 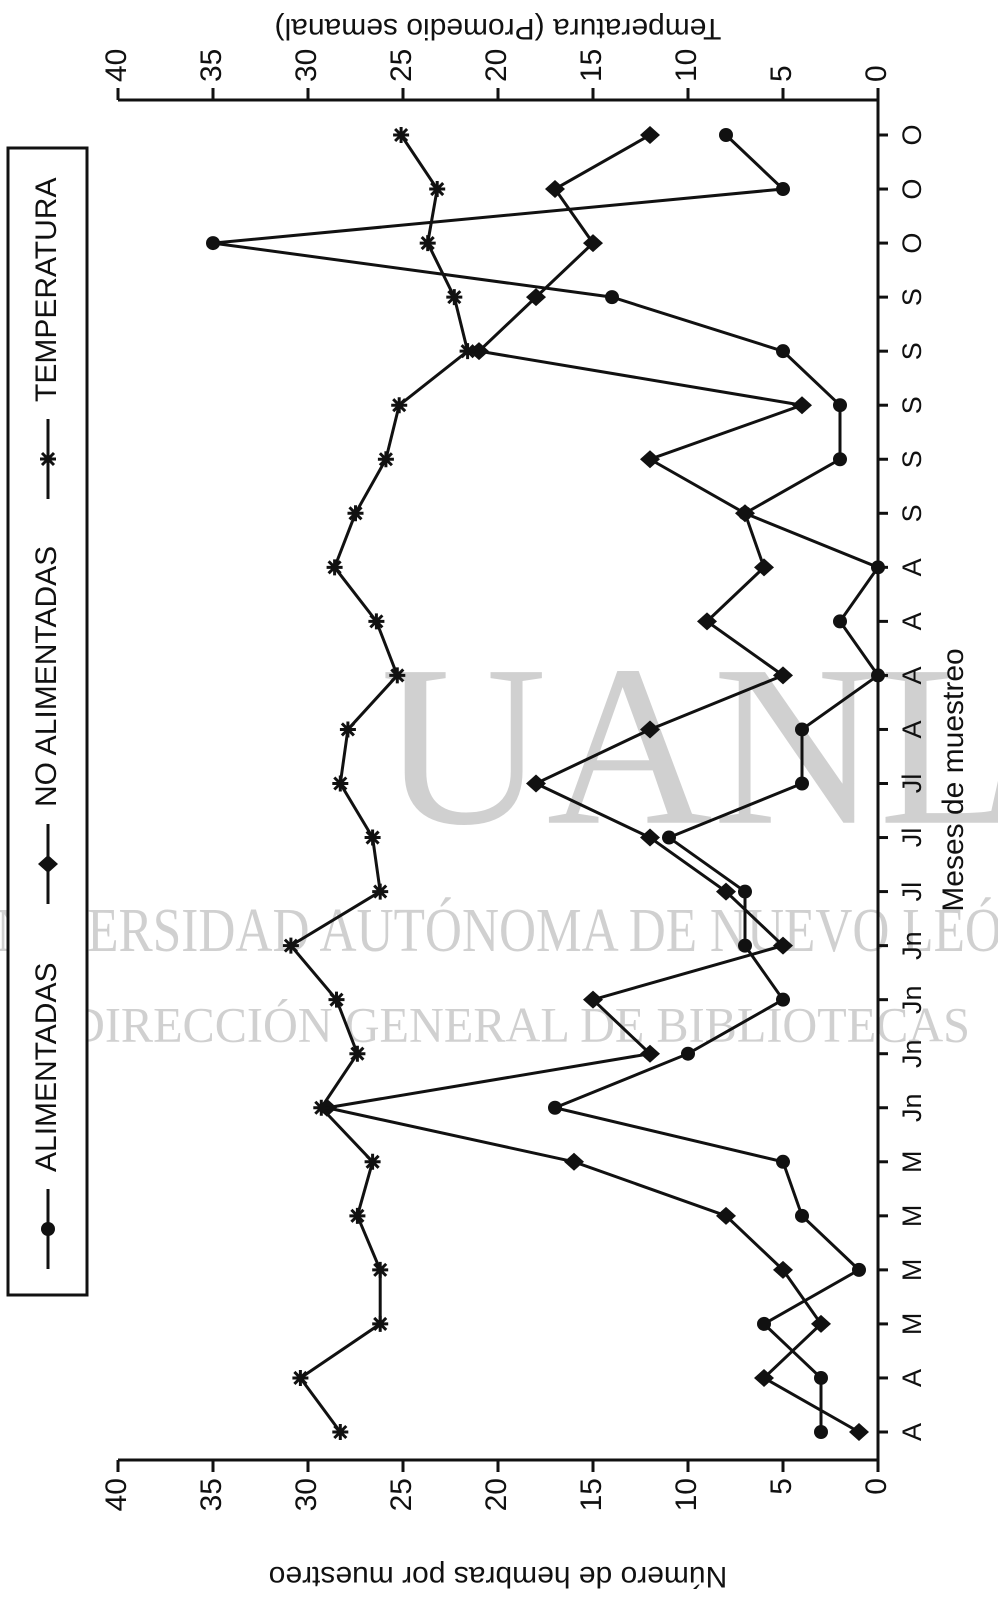 I want to click on y2-tick-label: 40, so click(x=116, y=65).